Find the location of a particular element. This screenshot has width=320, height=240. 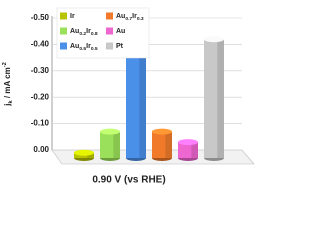

y-tick-label: -0.10 is located at coordinates (40, 123).